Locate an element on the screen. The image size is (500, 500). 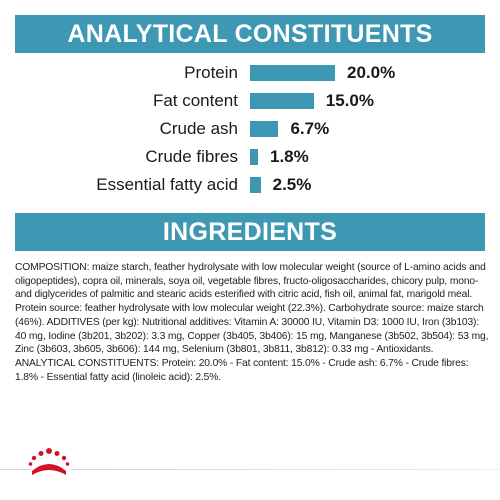
constituent-label: Essential fatty acid is located at coordinates (167, 184).